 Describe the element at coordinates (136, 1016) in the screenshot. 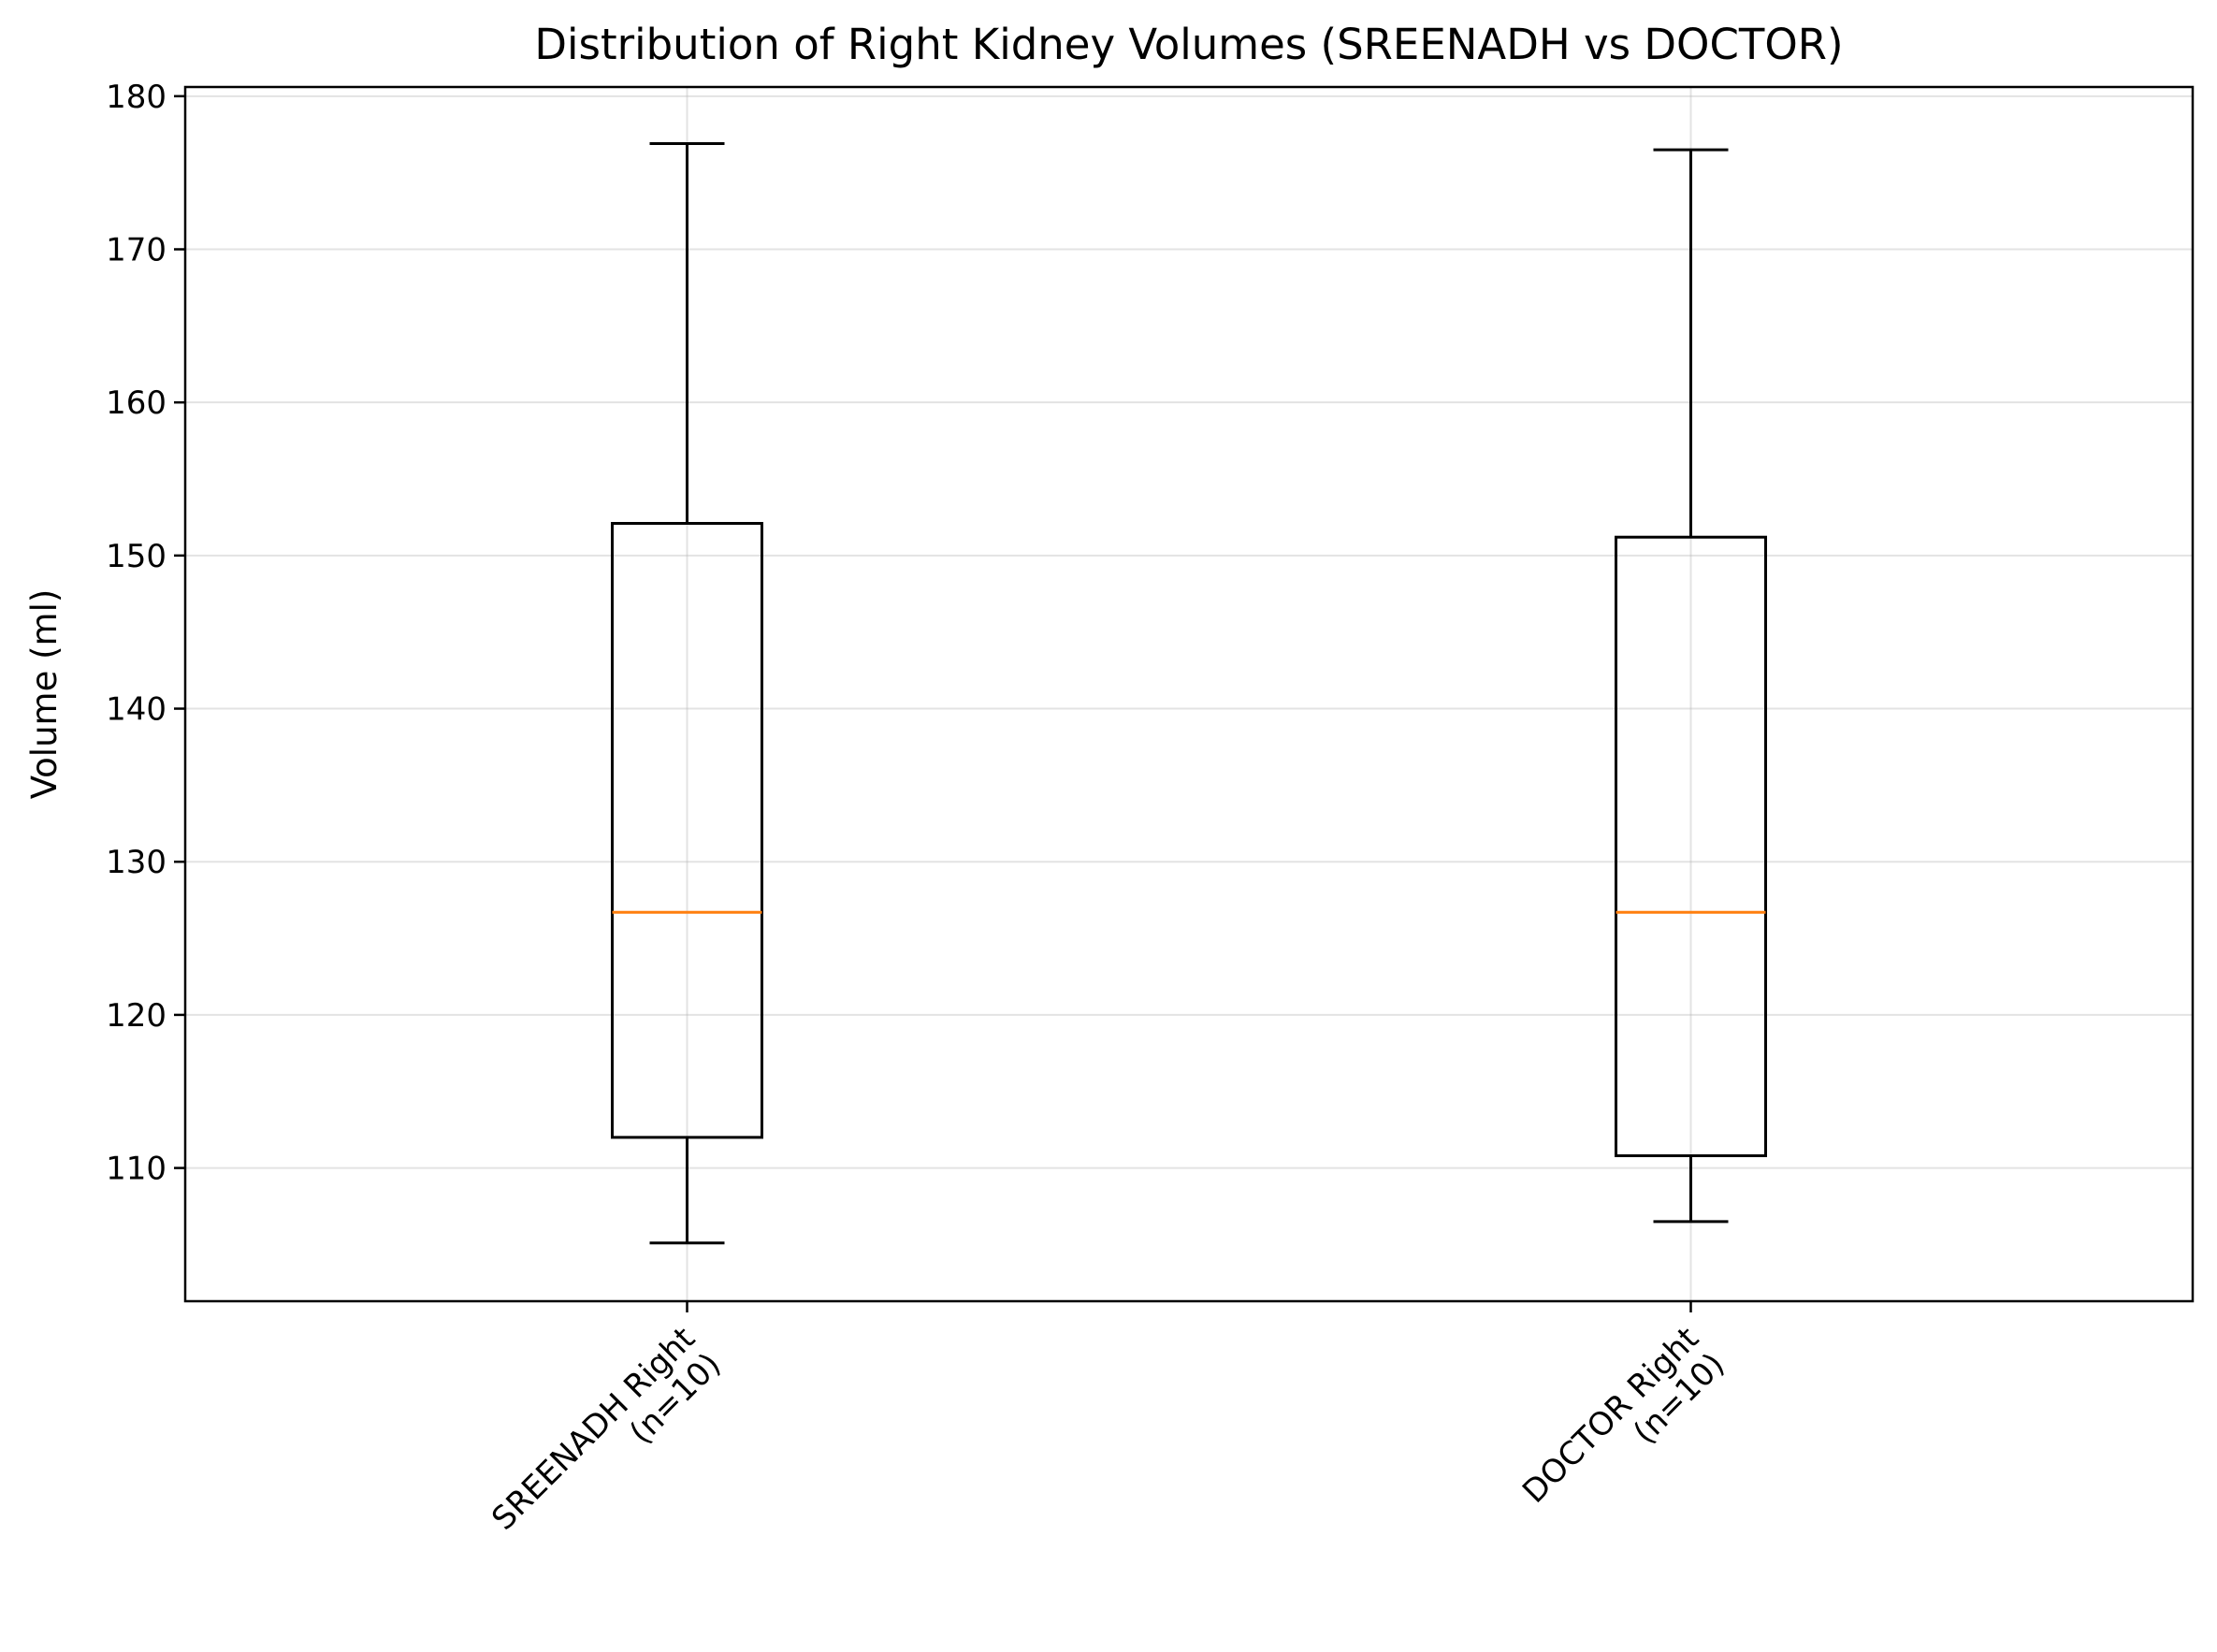

I see `y-tick-label: 120` at that location.